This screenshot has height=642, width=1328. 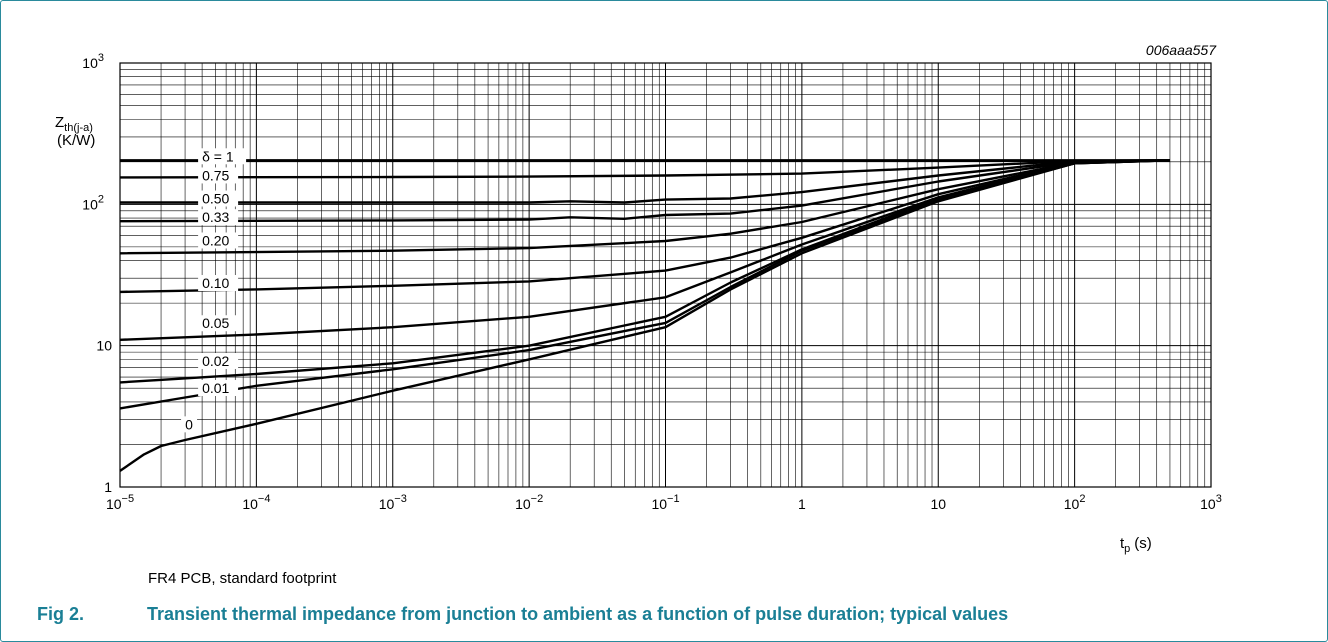 I want to click on x-tick-label-7: 10², so click(x=1075, y=502).